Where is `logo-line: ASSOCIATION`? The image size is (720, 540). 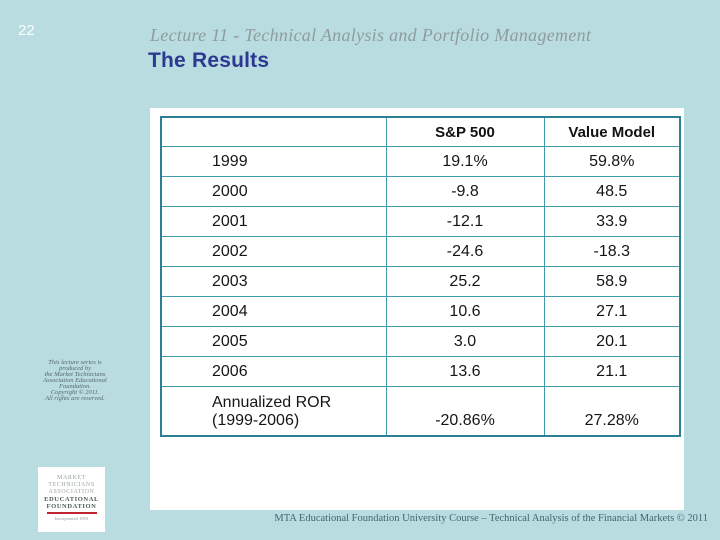
logo-line: ASSOCIATION is located at coordinates (71, 492).